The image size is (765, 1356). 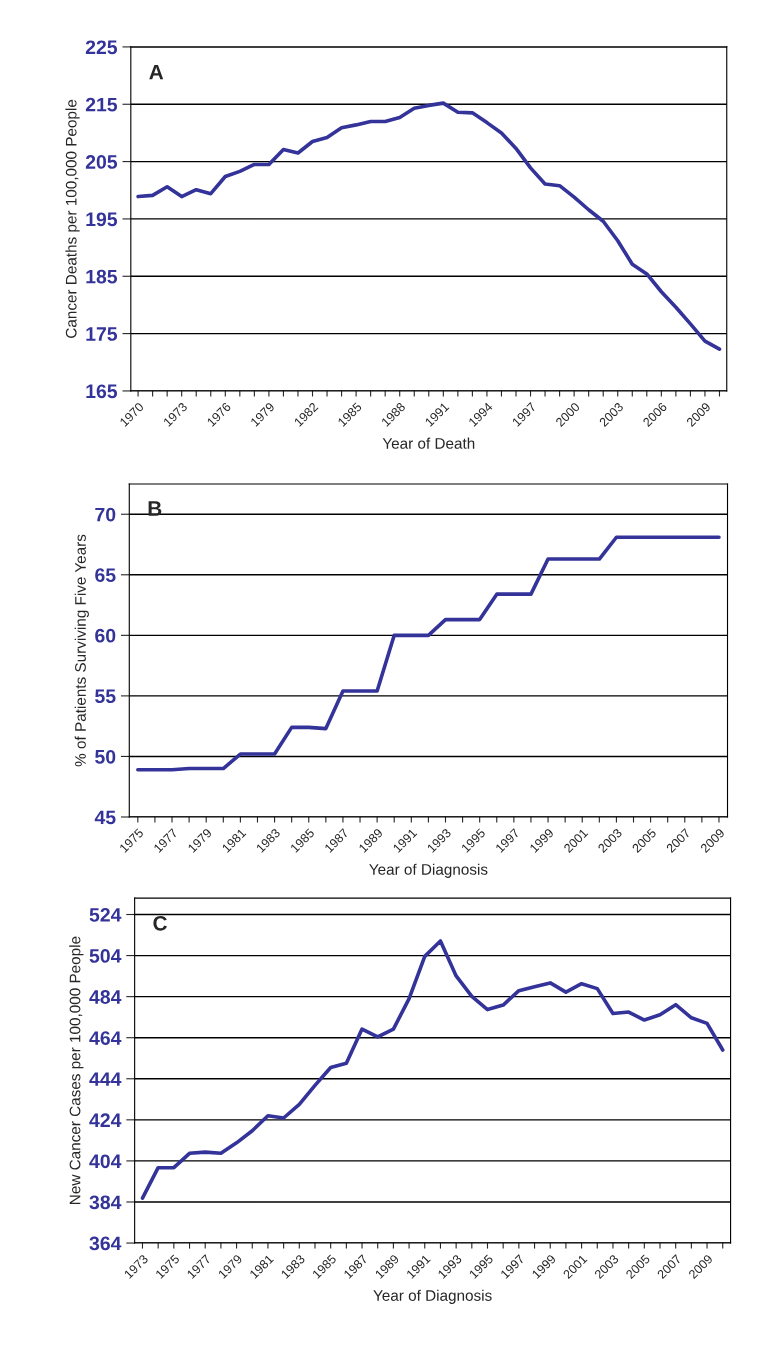 What do you see at coordinates (105, 914) in the screenshot?
I see `y-tick-label: 524` at bounding box center [105, 914].